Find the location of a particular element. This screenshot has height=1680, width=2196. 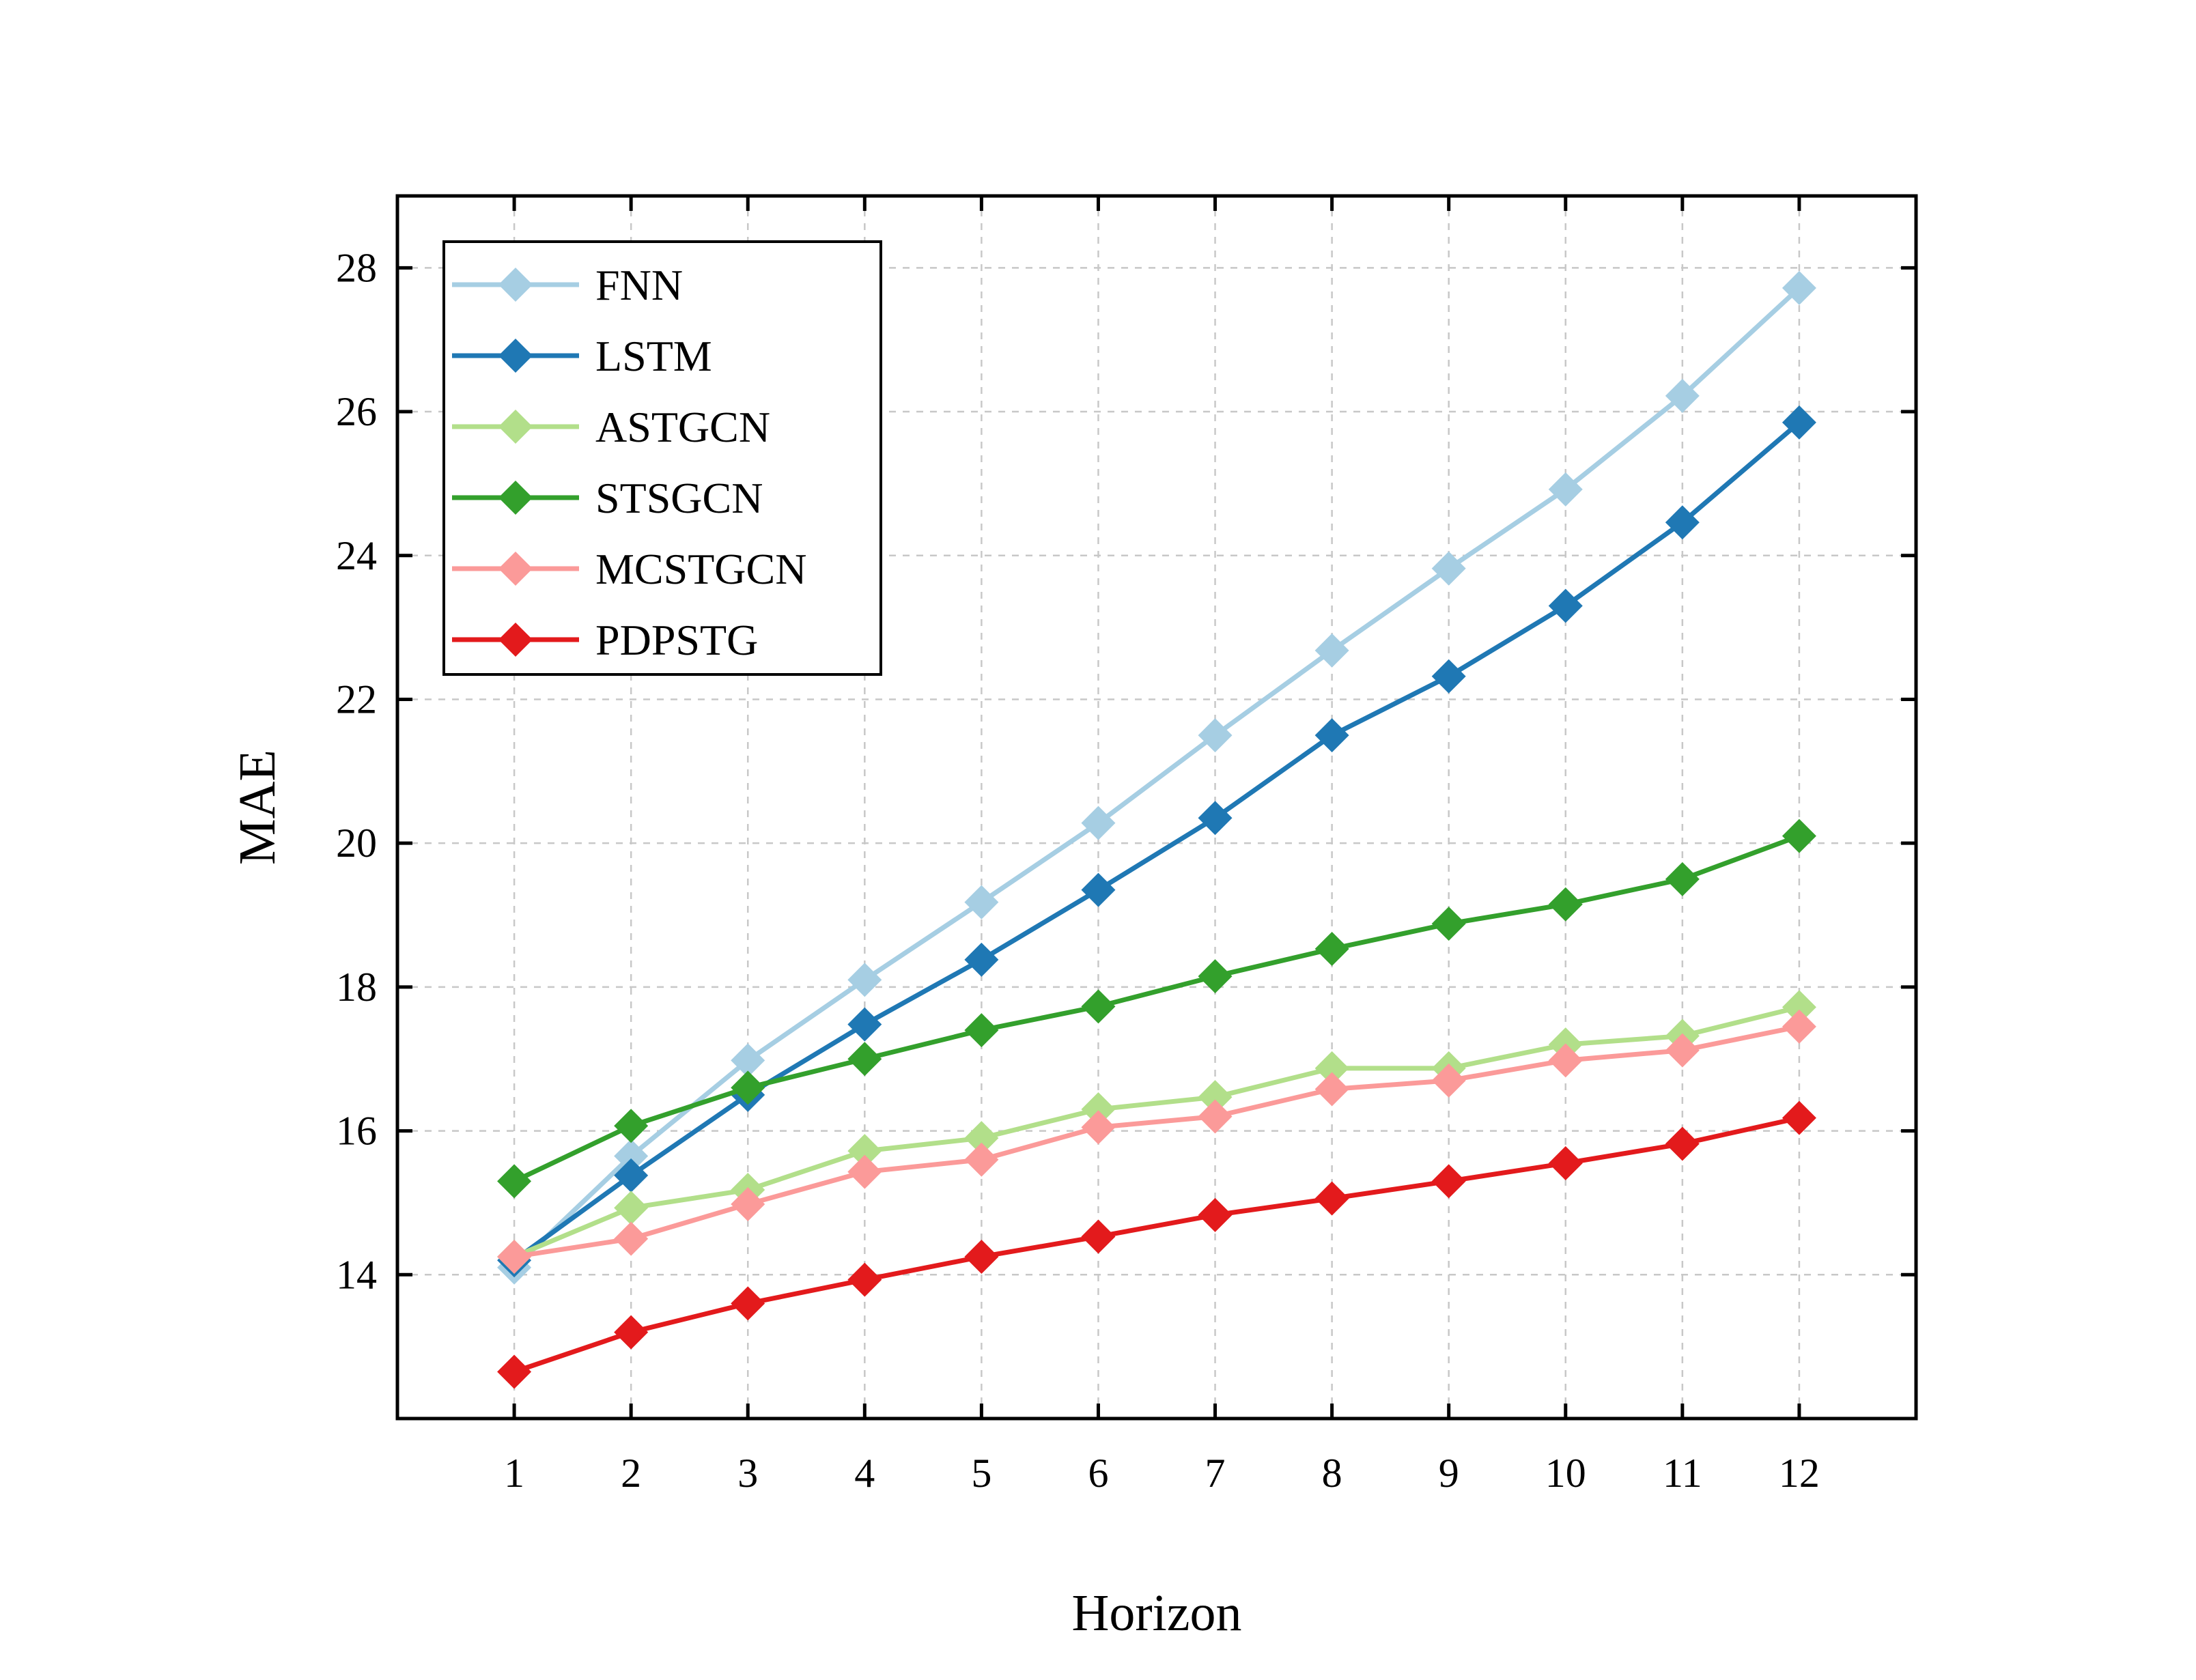

x-tick-label-7: 7 is located at coordinates (1215, 1473).